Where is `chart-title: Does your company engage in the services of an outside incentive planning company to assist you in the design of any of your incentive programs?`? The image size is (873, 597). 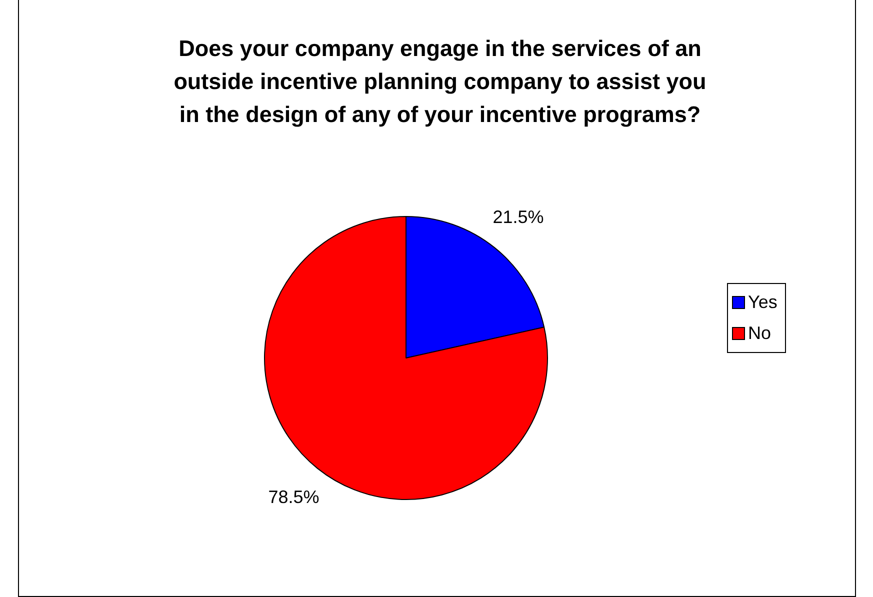
chart-title: Does your company engage in the services of an outside incentive planning company to assist you in the design of any of your incentive programs? is located at coordinates (440, 82).